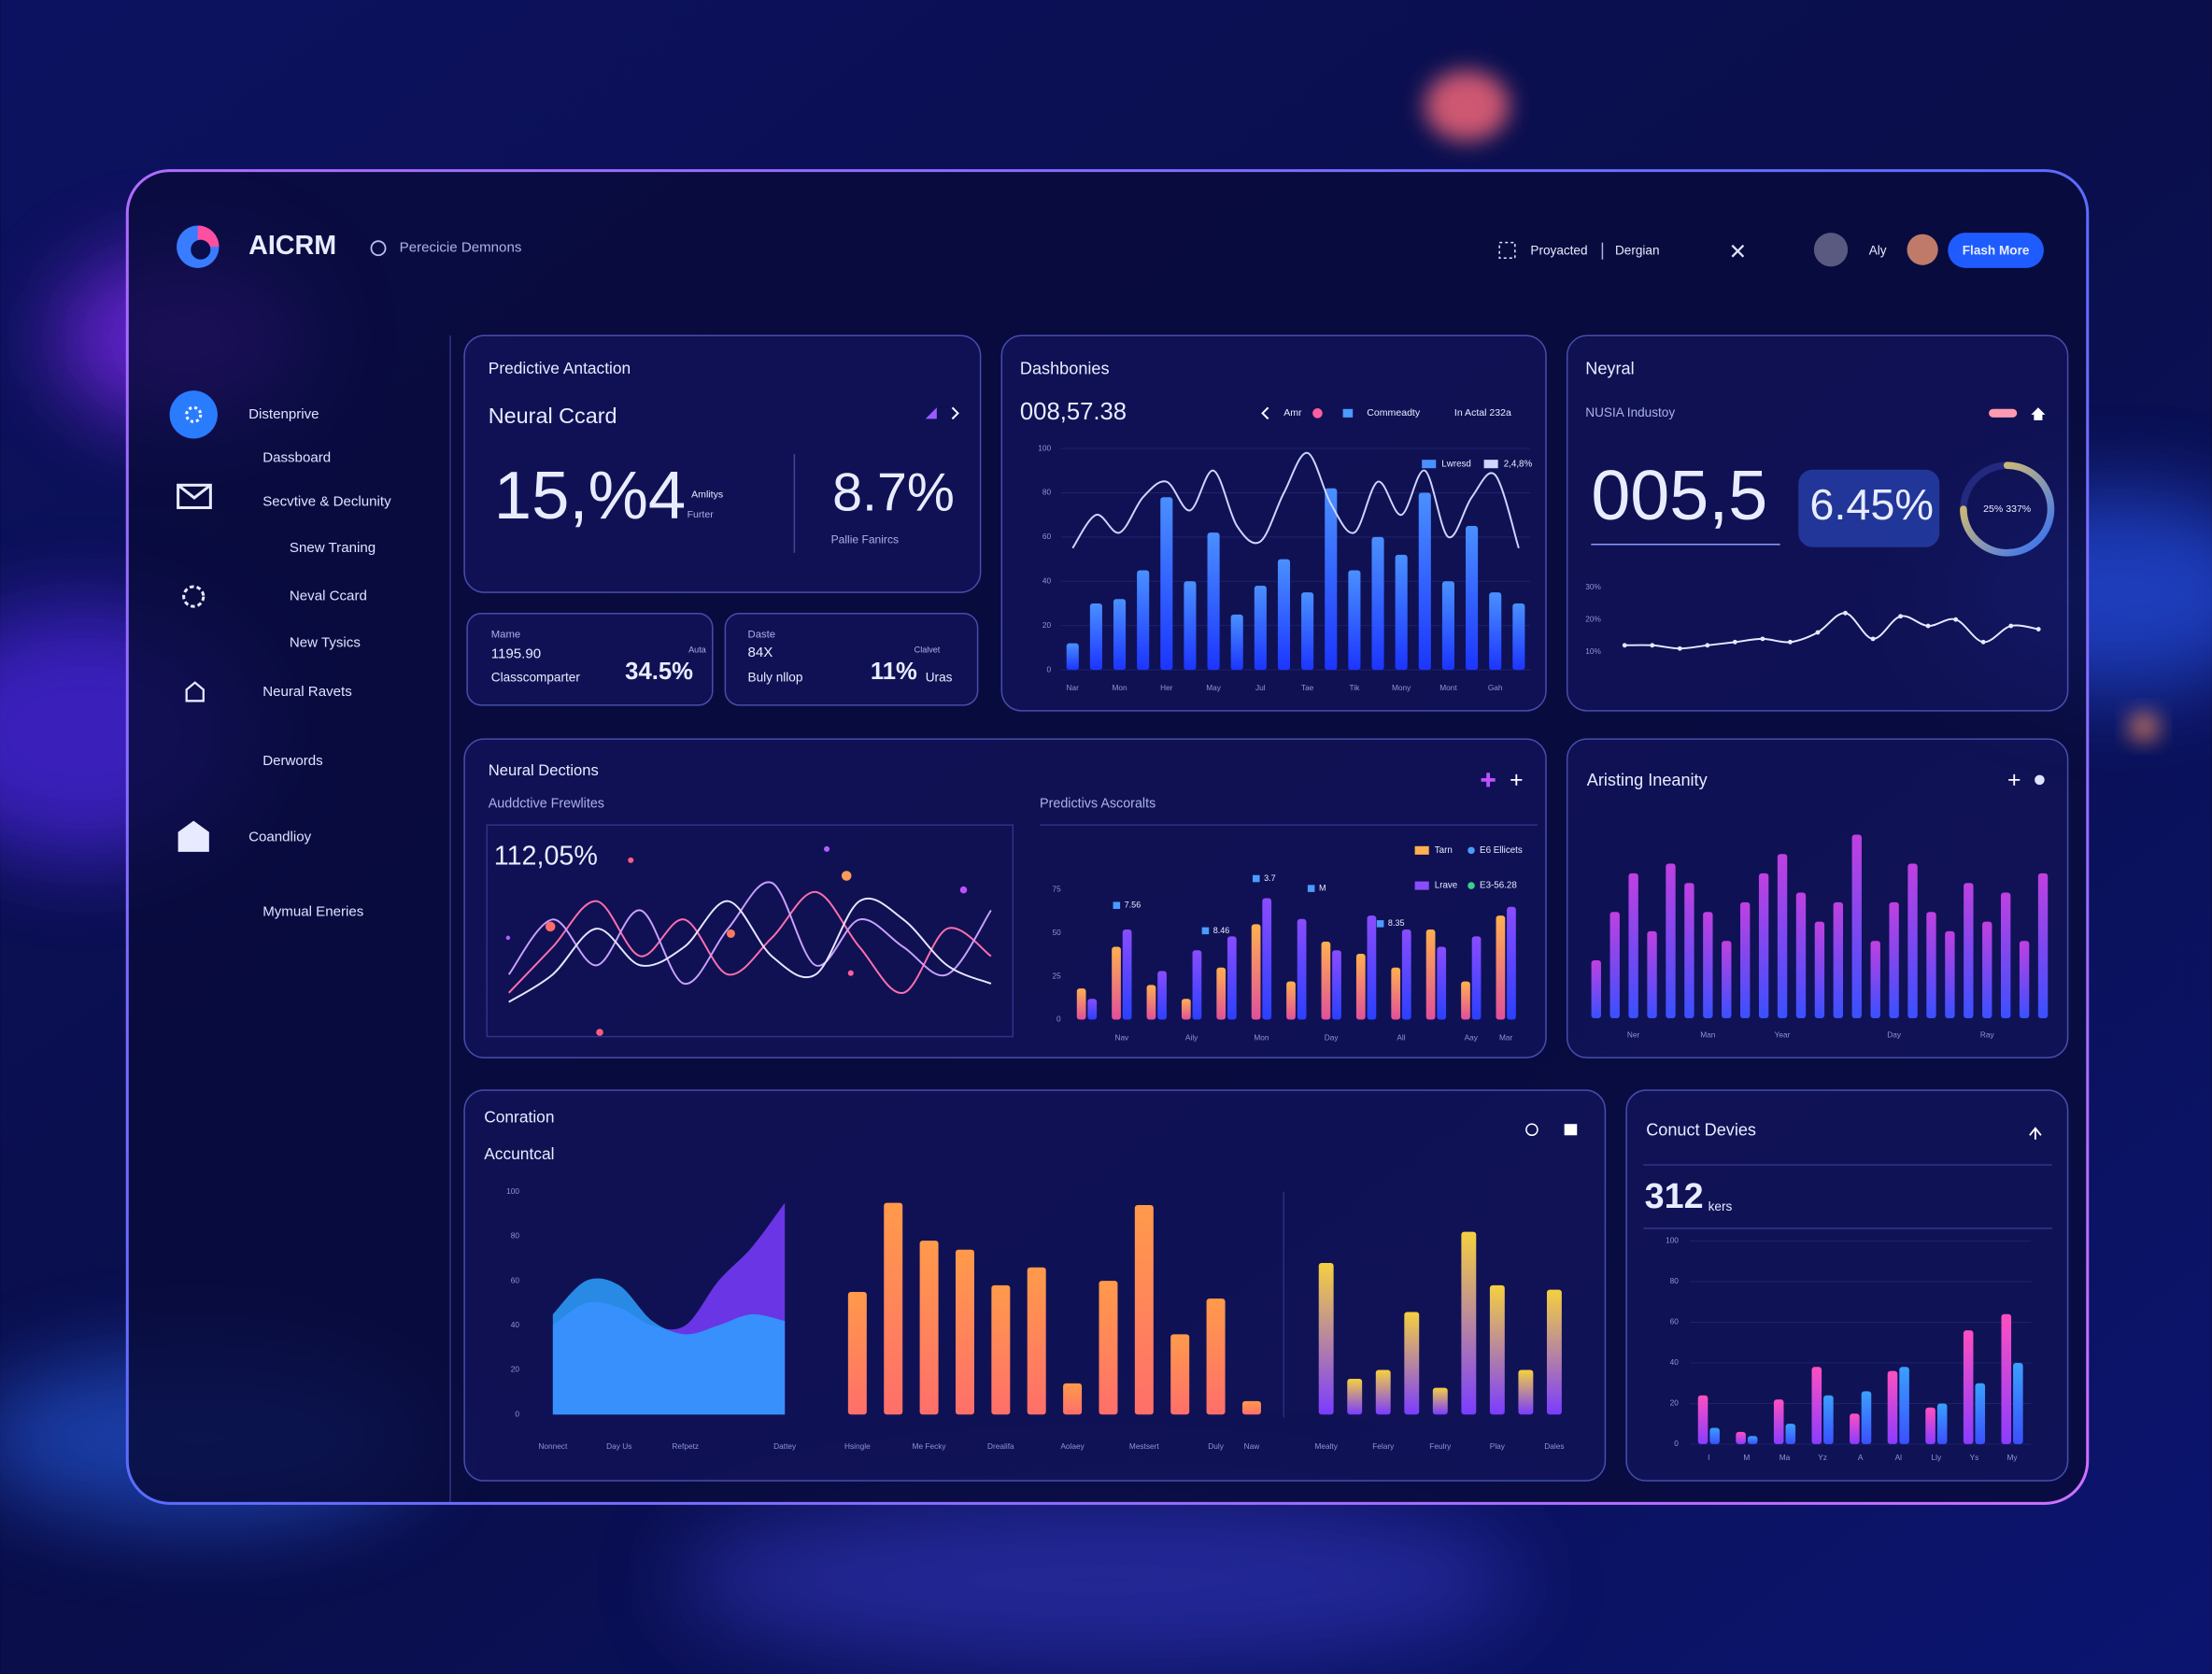  What do you see at coordinates (536, 678) in the screenshot?
I see `mini-caption: Classcomparter` at bounding box center [536, 678].